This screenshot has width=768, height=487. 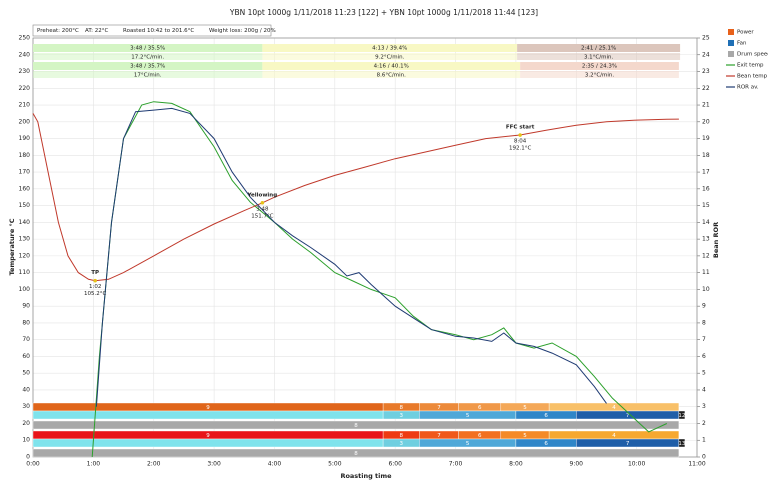 What do you see at coordinates (696, 464) in the screenshot?
I see `x-tick-label: 11:00` at bounding box center [696, 464].